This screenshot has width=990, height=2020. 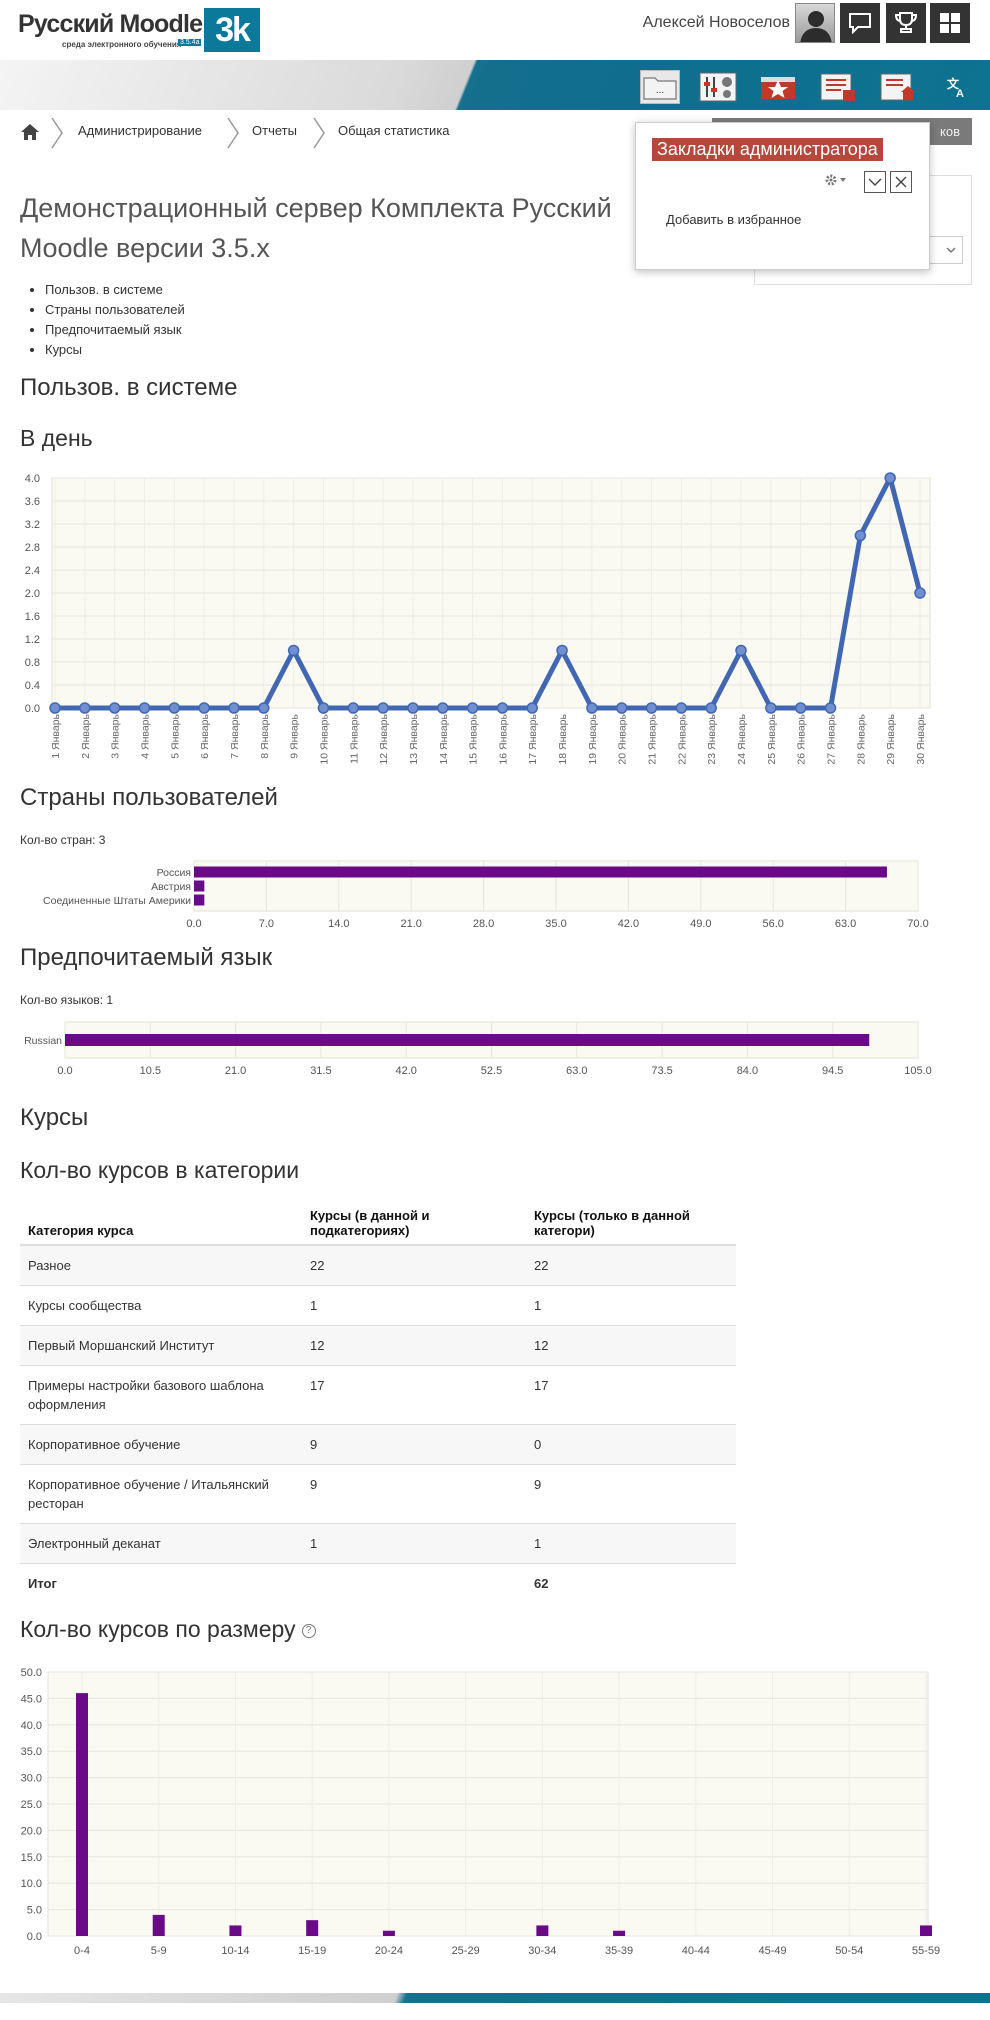 What do you see at coordinates (115, 330) in the screenshot?
I see `toc-item-language: Предпочитаемый язык` at bounding box center [115, 330].